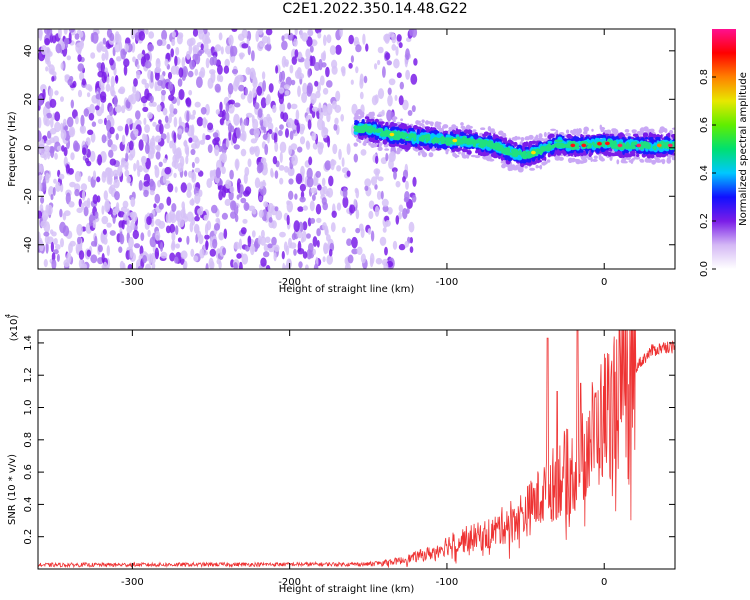 The image size is (750, 600). Describe the element at coordinates (28, 50) in the screenshot. I see `y-tick-label: 40` at that location.